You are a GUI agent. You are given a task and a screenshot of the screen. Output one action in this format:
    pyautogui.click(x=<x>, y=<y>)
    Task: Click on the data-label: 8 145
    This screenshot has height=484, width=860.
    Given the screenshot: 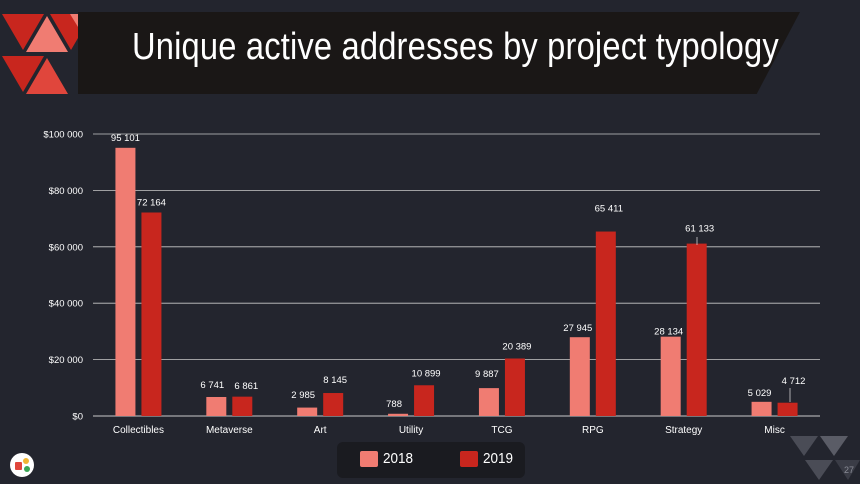 What is the action you would take?
    pyautogui.click(x=335, y=380)
    